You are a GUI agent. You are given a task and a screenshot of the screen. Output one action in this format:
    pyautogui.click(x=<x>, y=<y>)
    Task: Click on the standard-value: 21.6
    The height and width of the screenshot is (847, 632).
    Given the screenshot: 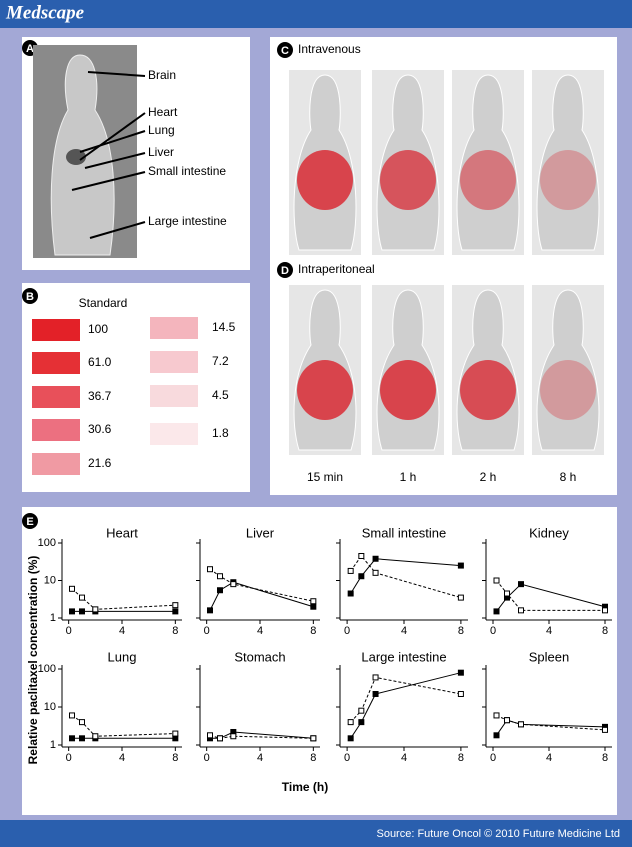 What is the action you would take?
    pyautogui.click(x=100, y=463)
    